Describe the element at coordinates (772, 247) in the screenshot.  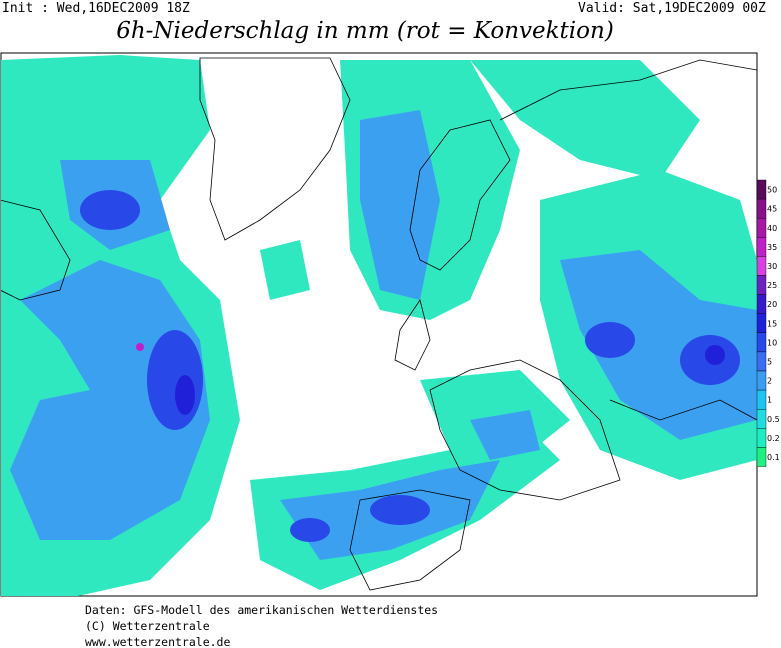
I see `scale-label: 35` at that location.